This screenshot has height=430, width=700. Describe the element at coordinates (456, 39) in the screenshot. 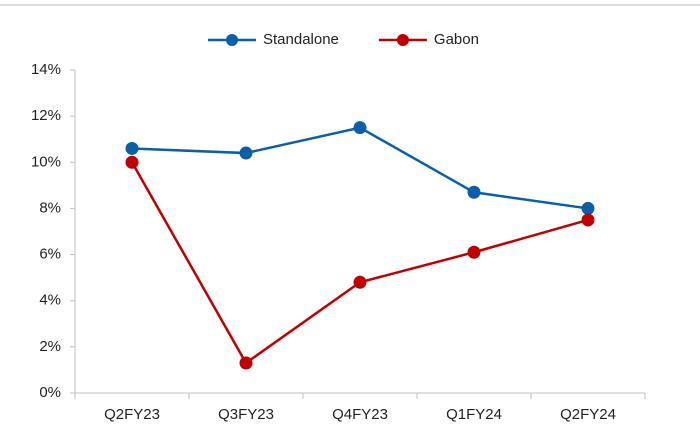

I see `legend-label: Gabon` at that location.